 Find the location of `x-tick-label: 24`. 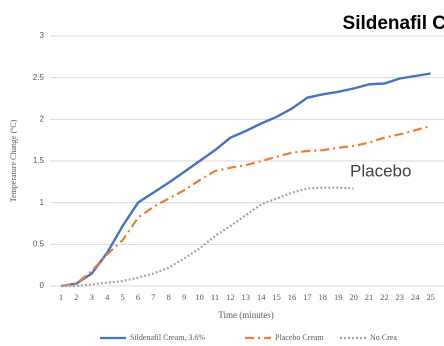

x-tick-label: 24 is located at coordinates (415, 297).